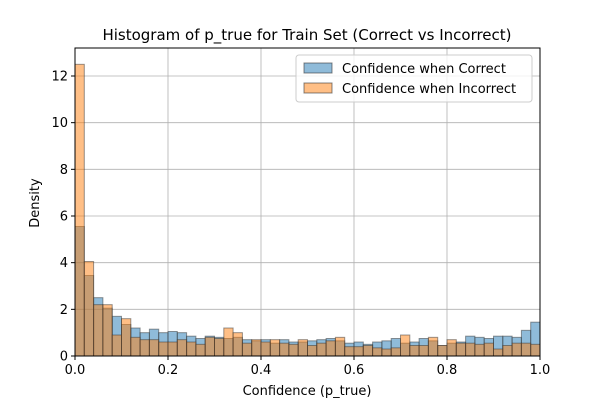 The image size is (600, 405). I want to click on legend-swatch-incorrect, so click(318, 88).